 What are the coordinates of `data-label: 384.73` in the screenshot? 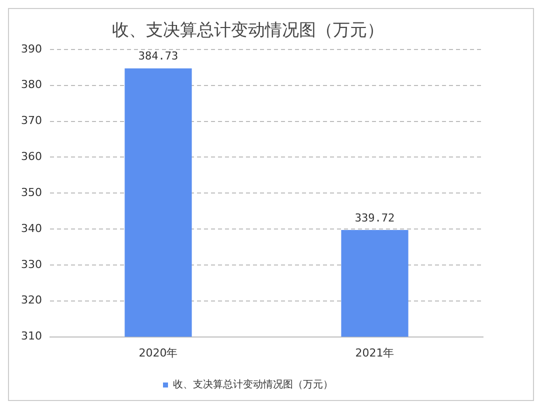 It's located at (158, 56).